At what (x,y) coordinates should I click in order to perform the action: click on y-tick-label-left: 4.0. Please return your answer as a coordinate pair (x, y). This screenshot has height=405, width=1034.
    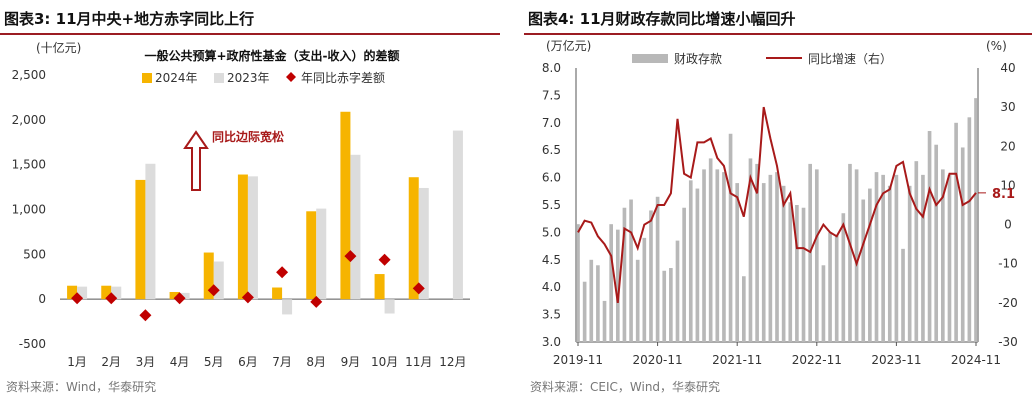
    Looking at the image, I should click on (551, 287).